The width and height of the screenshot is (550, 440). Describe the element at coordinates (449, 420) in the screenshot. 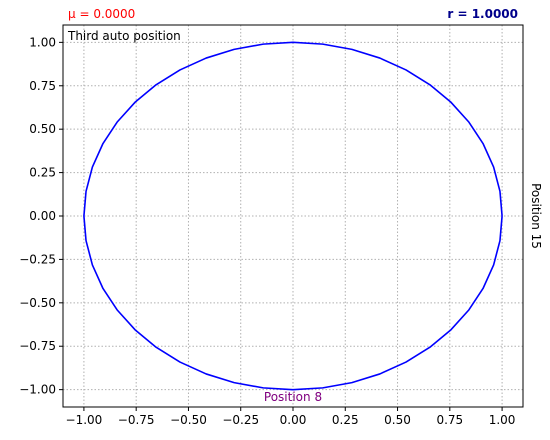

I see `x-tick-label: 0.75` at that location.